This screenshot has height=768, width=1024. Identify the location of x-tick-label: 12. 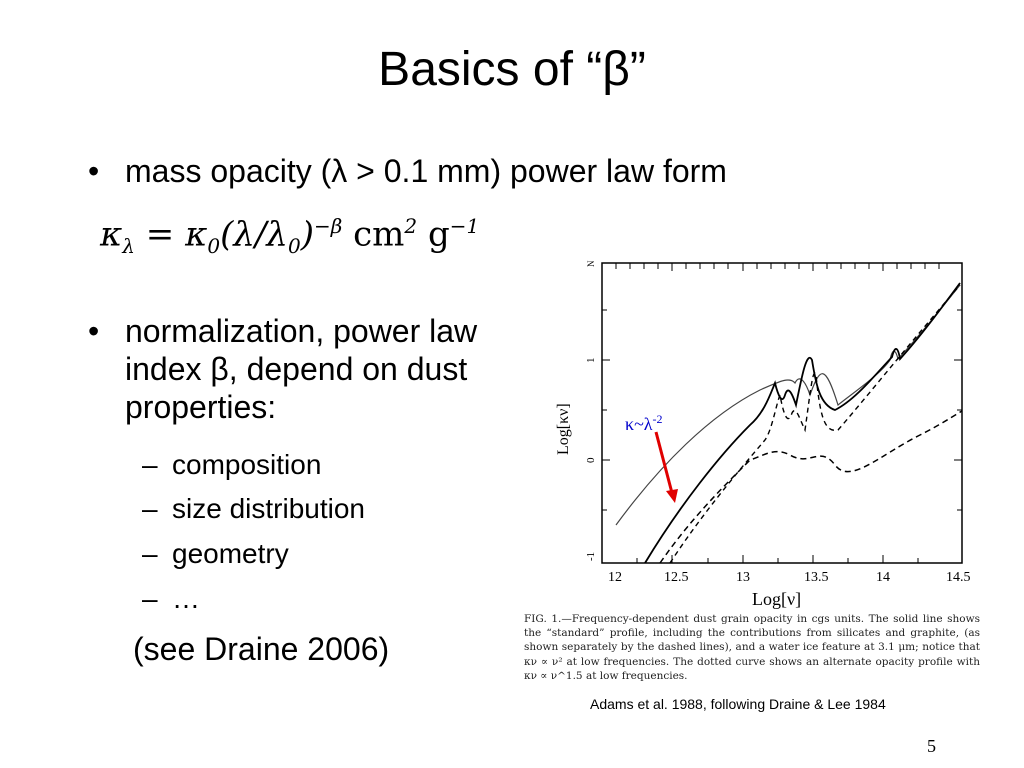
(615, 577).